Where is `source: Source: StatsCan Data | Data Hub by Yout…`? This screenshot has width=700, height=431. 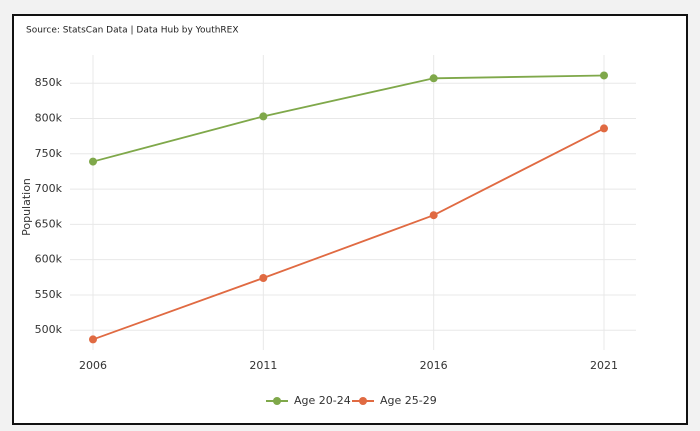 source: Source: StatsCan Data | Data Hub by Yout… is located at coordinates (132, 31).